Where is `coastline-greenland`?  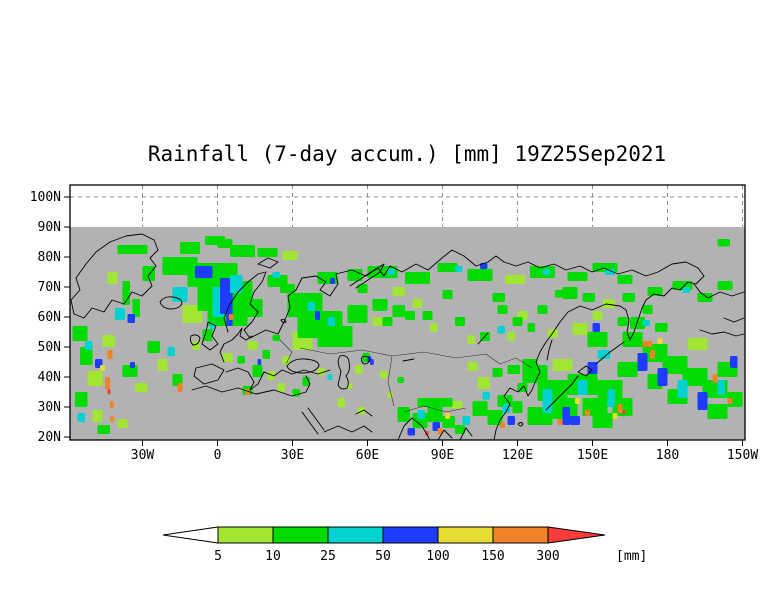 coastline-greenland is located at coordinates (114, 276).